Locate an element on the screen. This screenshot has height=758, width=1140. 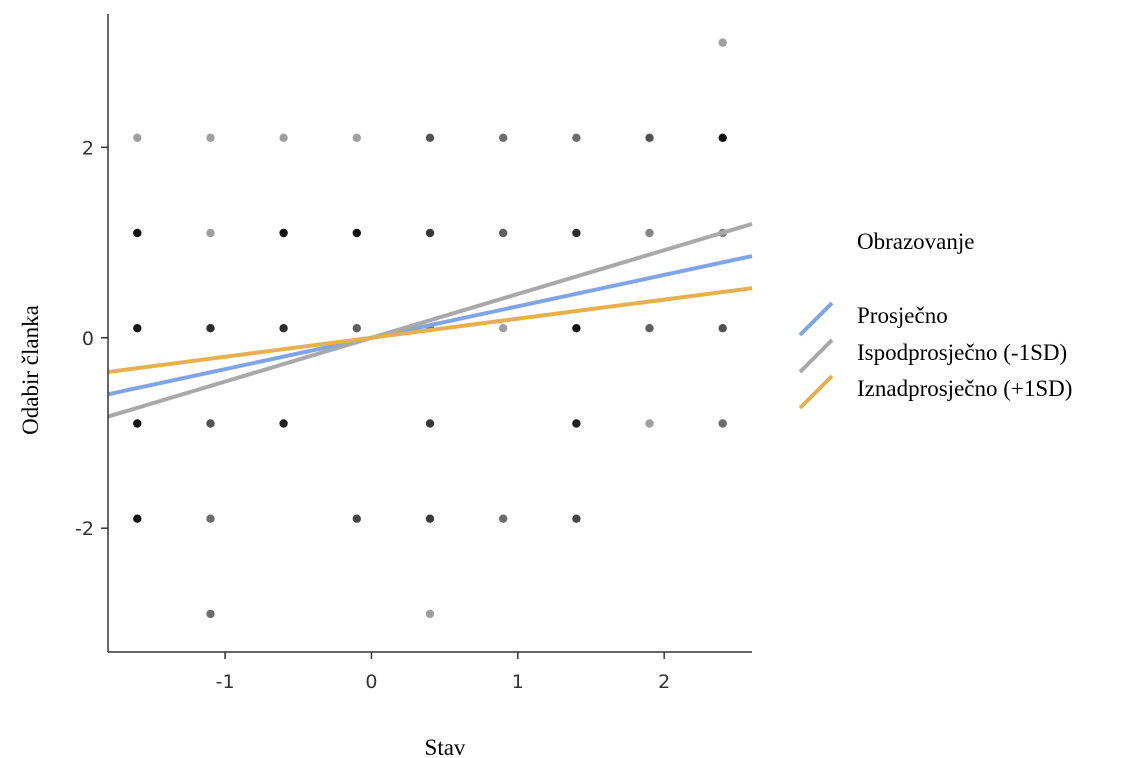
x-axis-ticks: -1 0 1 2 is located at coordinates (443, 672).